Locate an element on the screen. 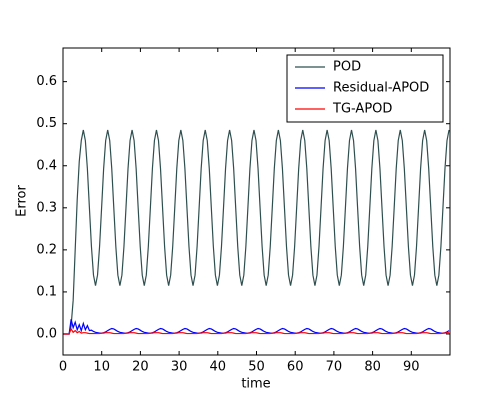 Image resolution: width=500 pixels, height=400 pixels. x-tick-label: 60 is located at coordinates (295, 367).